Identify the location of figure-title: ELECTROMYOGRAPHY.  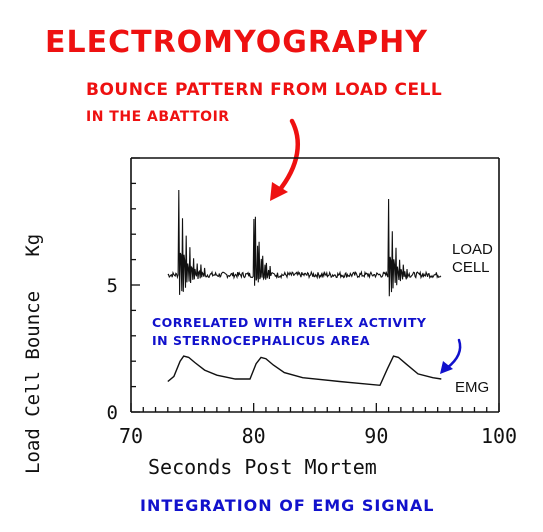
(236, 42).